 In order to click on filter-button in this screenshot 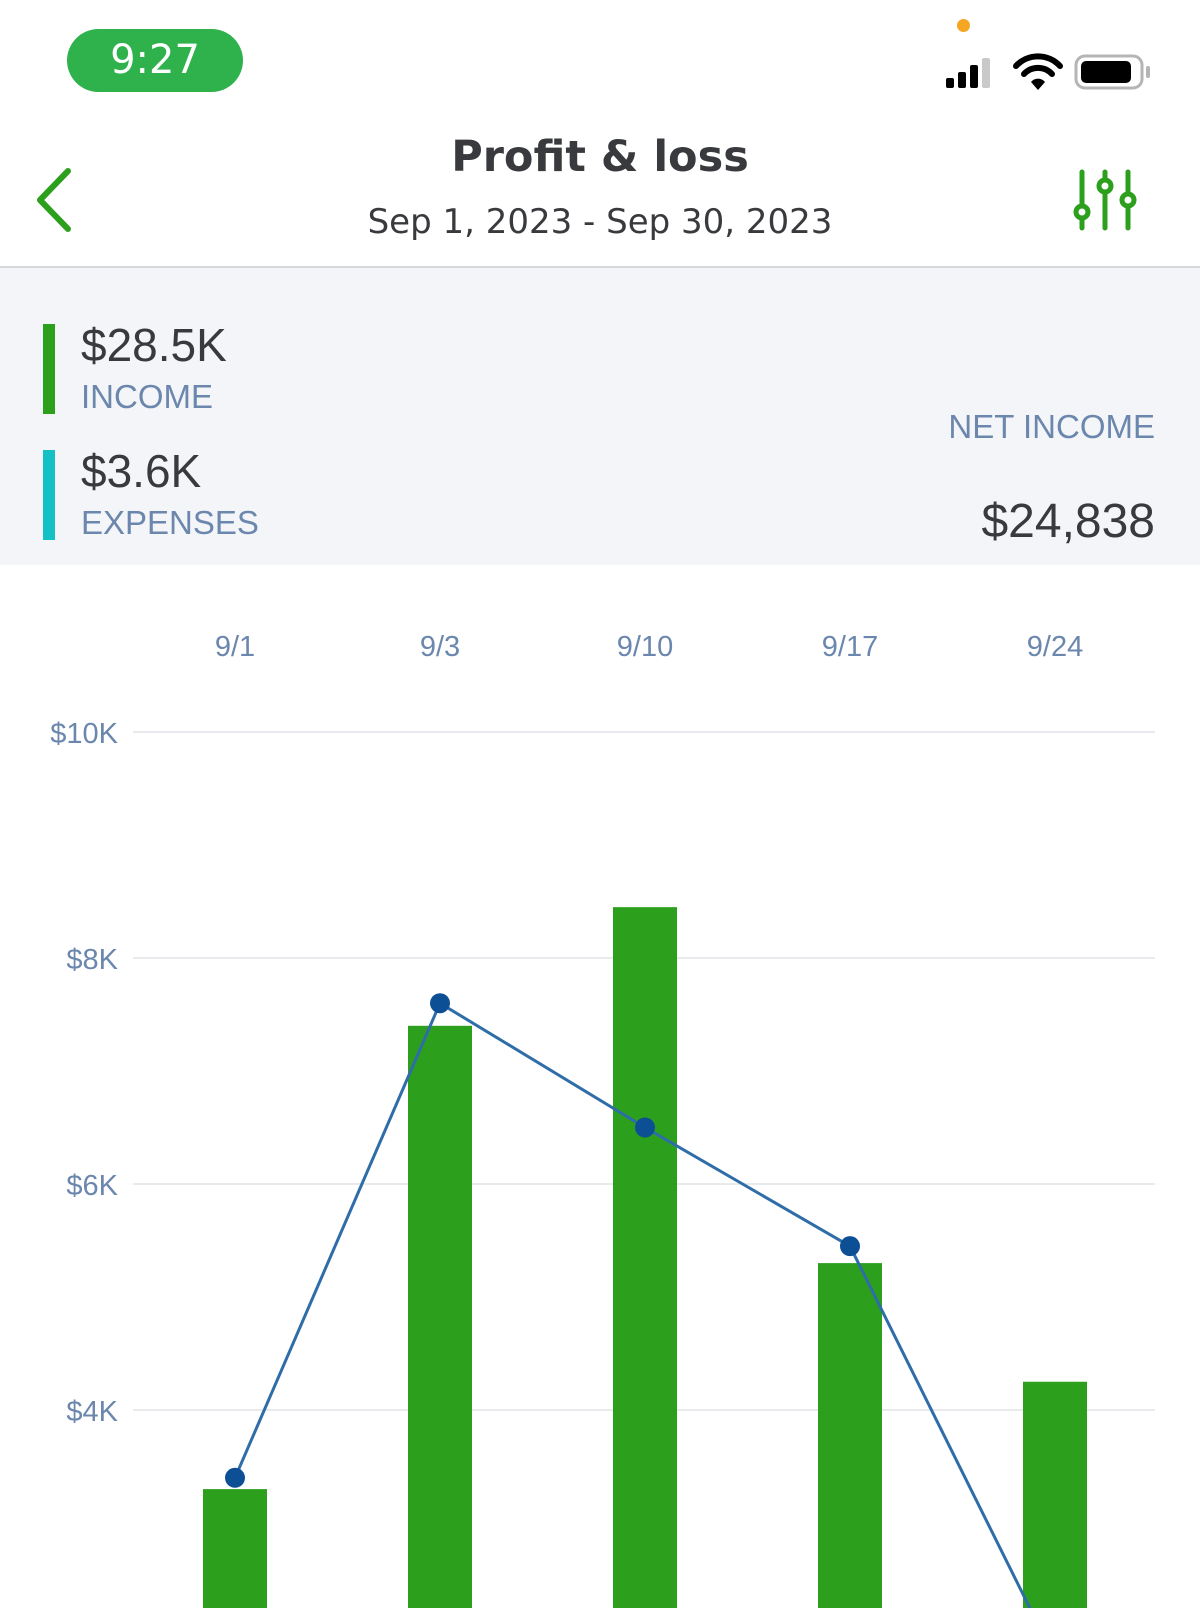, I will do `click(1105, 201)`.